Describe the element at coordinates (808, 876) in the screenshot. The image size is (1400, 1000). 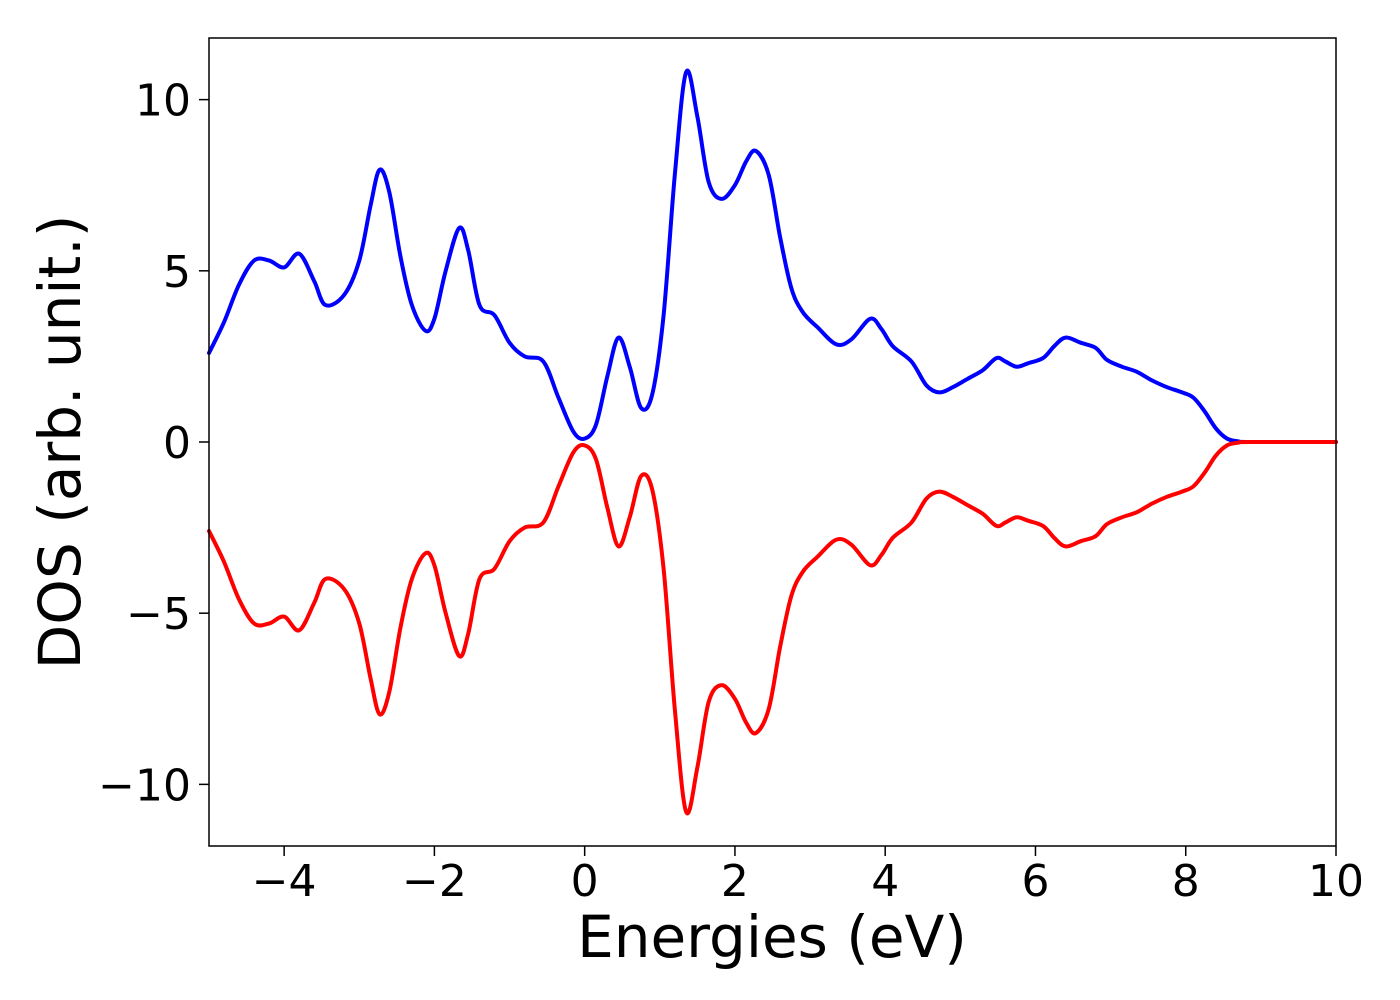
I see `x-axis: −4 −2 0 2 4 6 8 10` at that location.